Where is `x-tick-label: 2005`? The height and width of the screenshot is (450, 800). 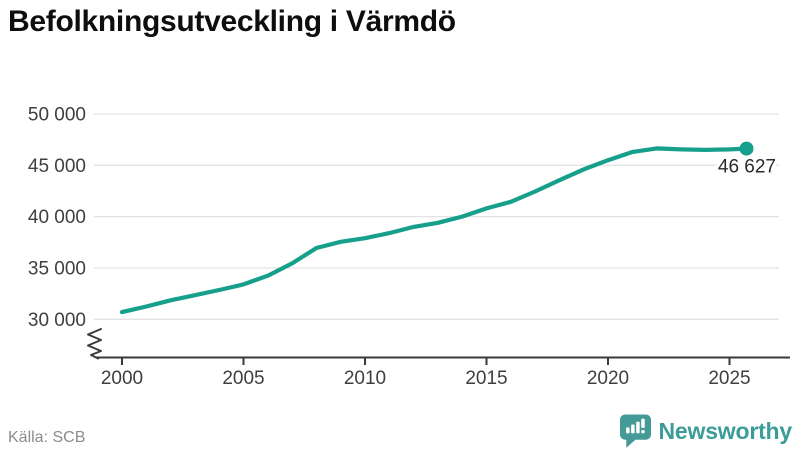
x-tick-label: 2005 is located at coordinates (243, 378).